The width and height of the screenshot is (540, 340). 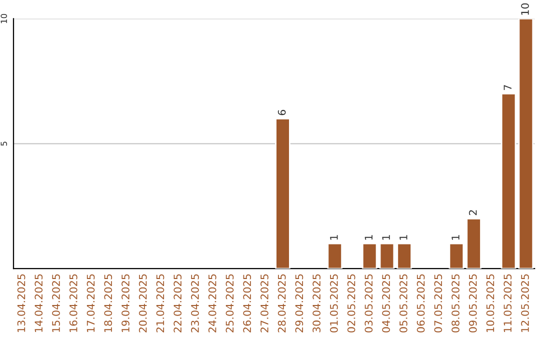 I want to click on x-tick-label: 05.05.2025, so click(x=403, y=303).